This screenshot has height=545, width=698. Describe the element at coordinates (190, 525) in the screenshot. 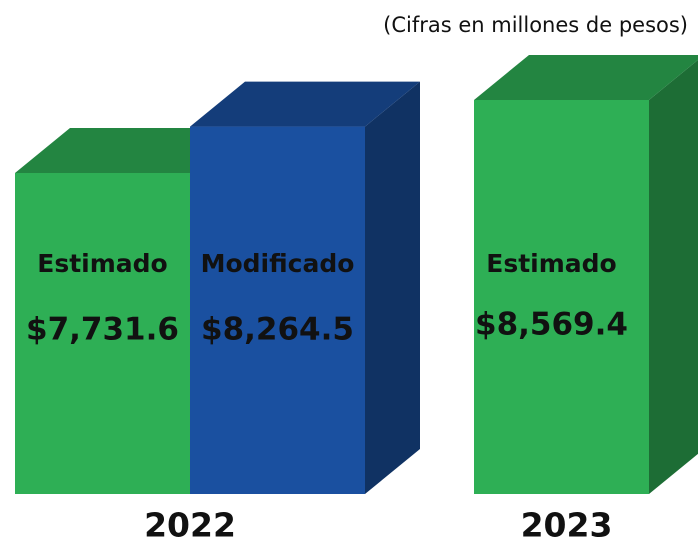

I see `x-tick-label: 2022` at that location.